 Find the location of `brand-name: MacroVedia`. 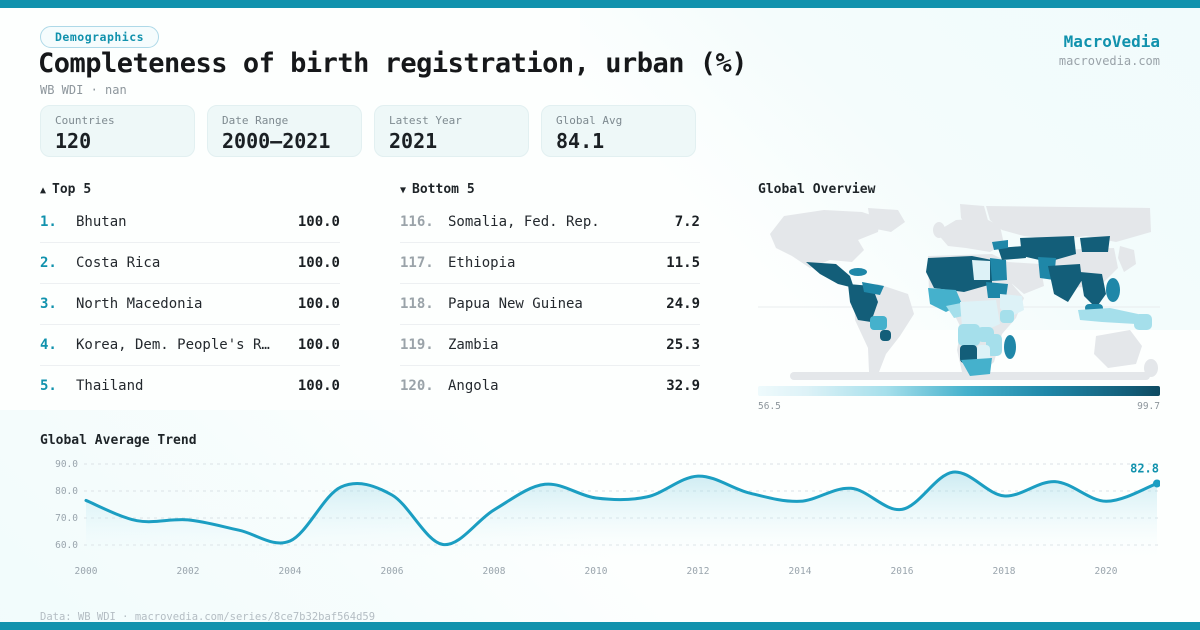

brand-name: MacroVedia is located at coordinates (1111, 41).